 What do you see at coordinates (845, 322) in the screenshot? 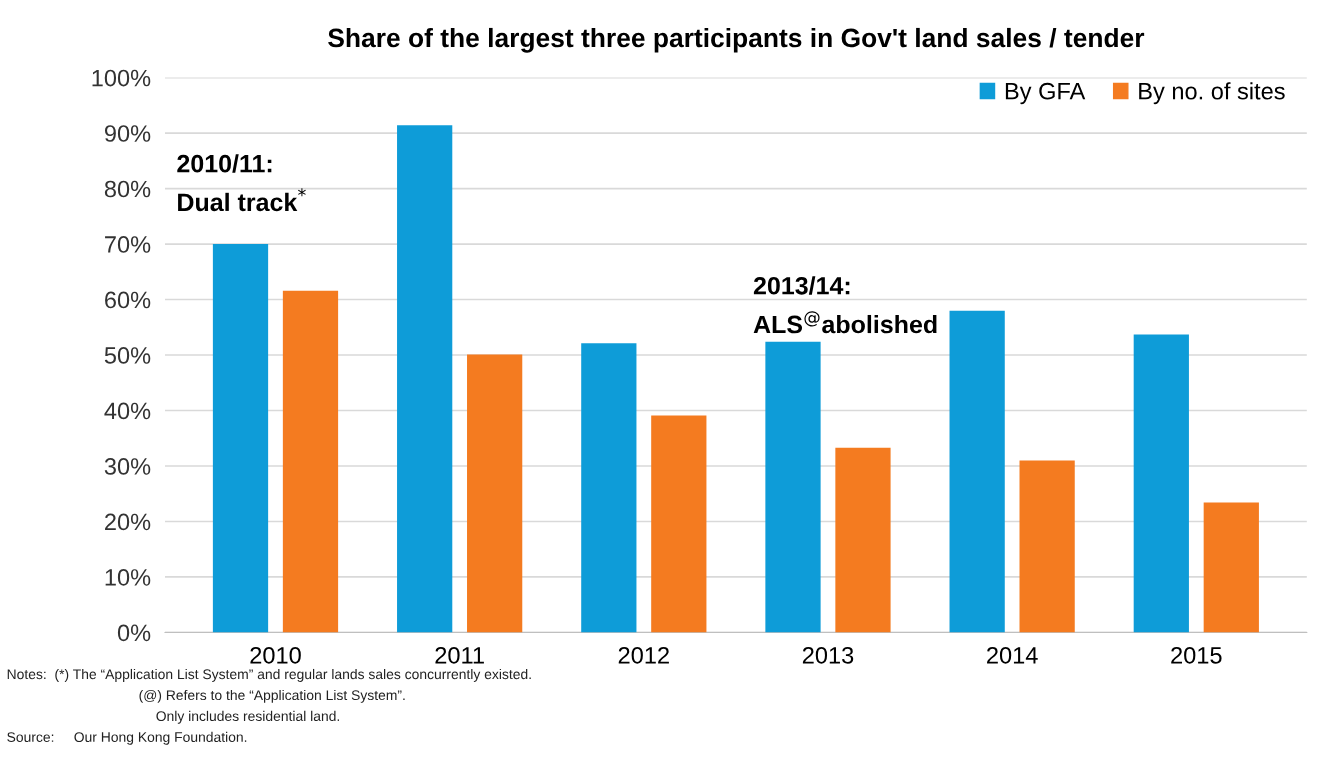
I see `annotation: ALS$^{@}$abolished` at bounding box center [845, 322].